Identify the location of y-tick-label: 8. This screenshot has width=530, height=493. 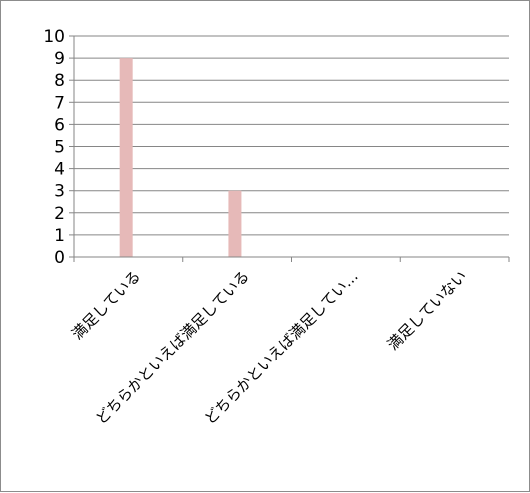
(59, 81).